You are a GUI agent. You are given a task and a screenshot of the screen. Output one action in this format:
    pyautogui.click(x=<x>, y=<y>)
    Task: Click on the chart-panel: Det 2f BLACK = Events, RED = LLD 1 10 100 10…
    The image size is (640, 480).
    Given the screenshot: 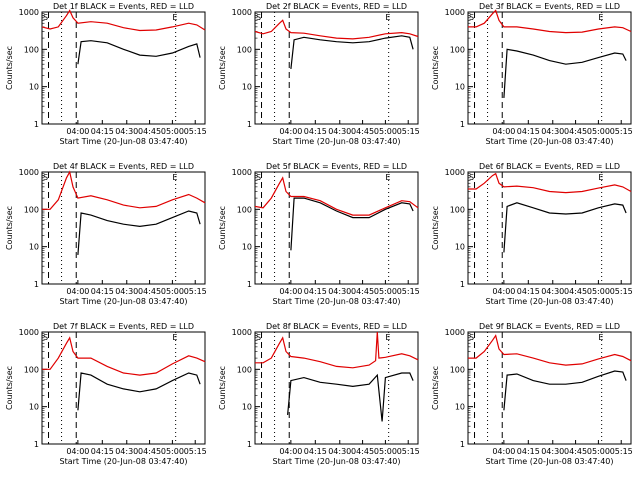 What is the action you would take?
    pyautogui.click(x=319, y=74)
    